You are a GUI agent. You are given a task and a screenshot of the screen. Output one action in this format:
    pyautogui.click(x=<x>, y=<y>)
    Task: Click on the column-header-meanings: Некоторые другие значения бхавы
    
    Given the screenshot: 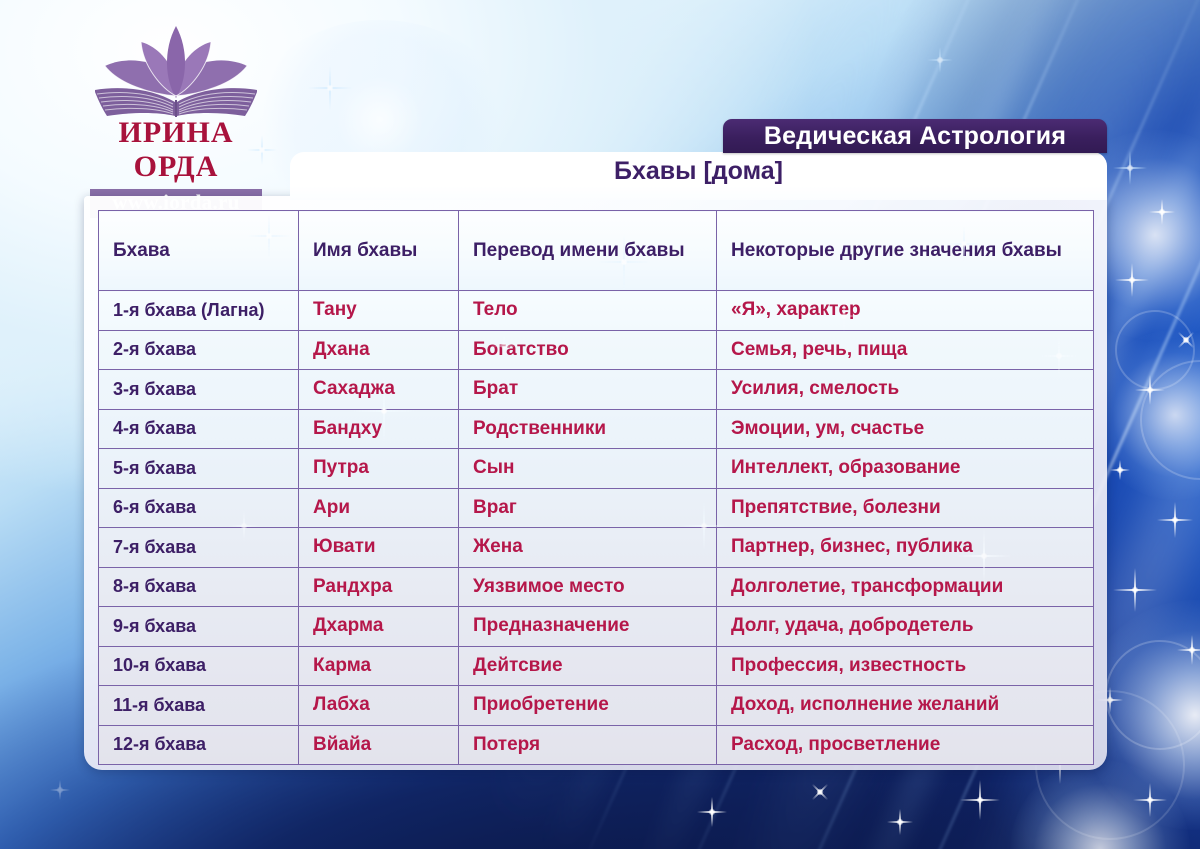 What is the action you would take?
    pyautogui.click(x=905, y=250)
    